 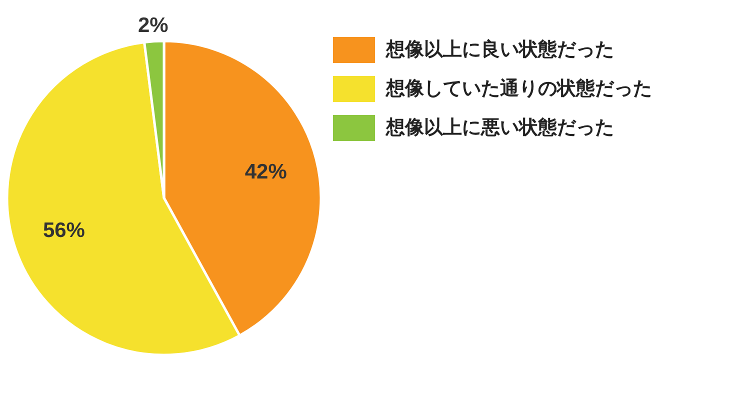 What do you see at coordinates (499, 49) in the screenshot?
I see `legend-label: 想像以上に良い状態だった` at bounding box center [499, 49].